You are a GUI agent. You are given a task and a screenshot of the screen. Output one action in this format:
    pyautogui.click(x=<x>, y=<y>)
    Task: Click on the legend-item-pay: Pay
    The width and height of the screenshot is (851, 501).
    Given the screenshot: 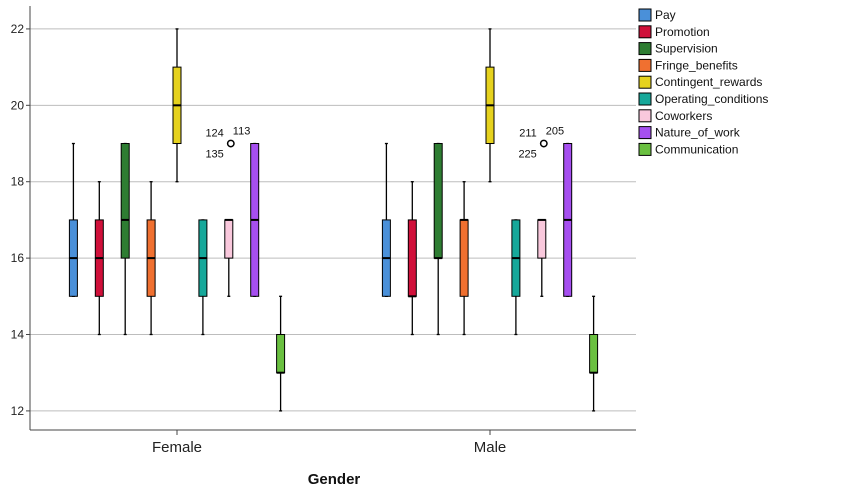 What is the action you would take?
    pyautogui.click(x=657, y=15)
    